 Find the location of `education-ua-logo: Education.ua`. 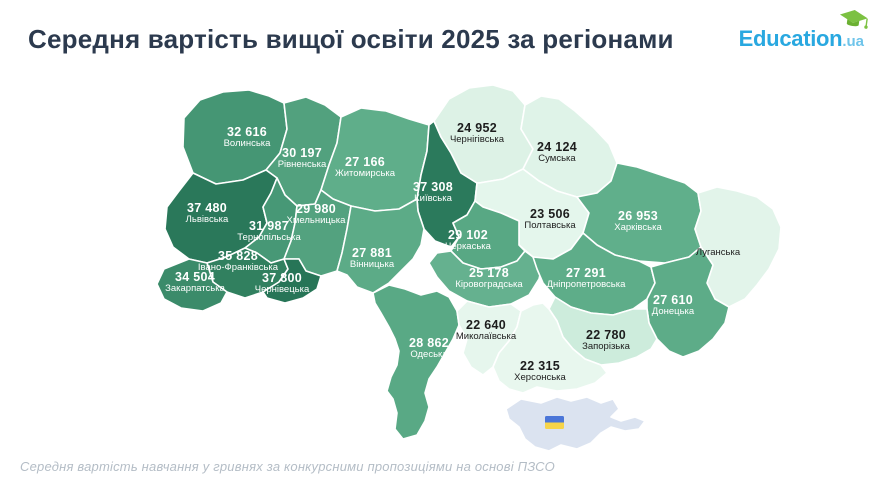

education-ua-logo: Education.ua is located at coordinates (803, 30).